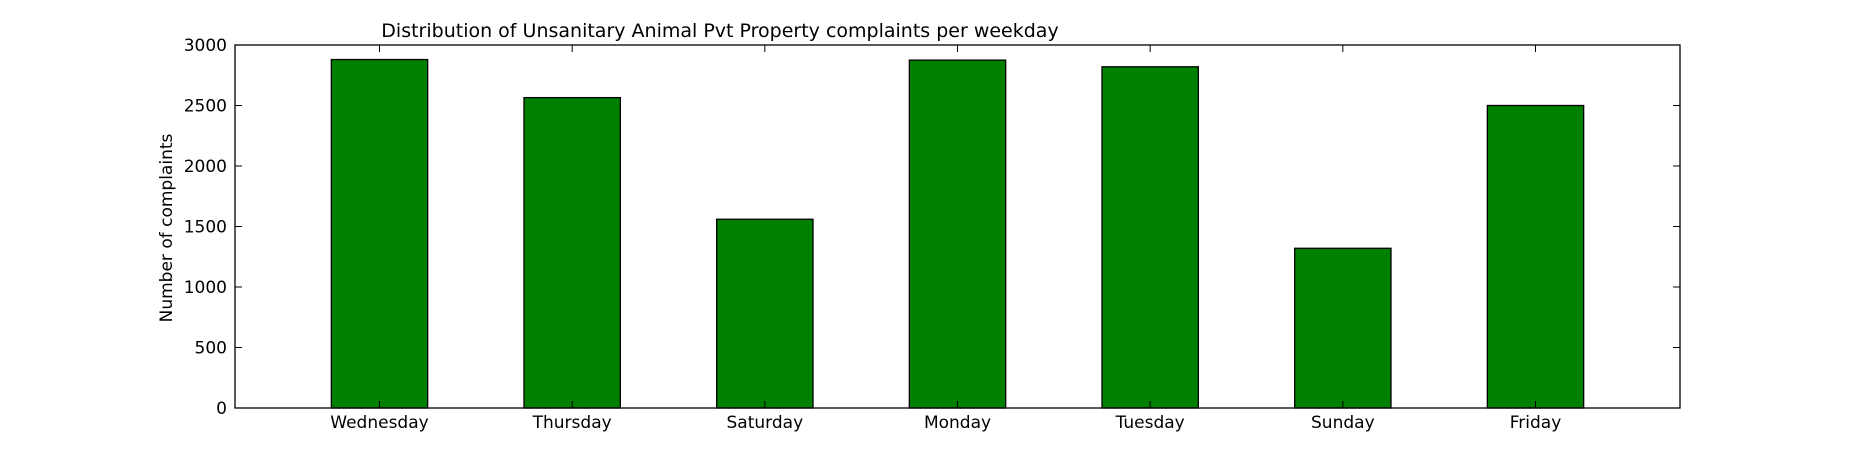 This screenshot has height=454, width=1850. What do you see at coordinates (211, 349) in the screenshot?
I see `y-tick-label: 500` at bounding box center [211, 349].